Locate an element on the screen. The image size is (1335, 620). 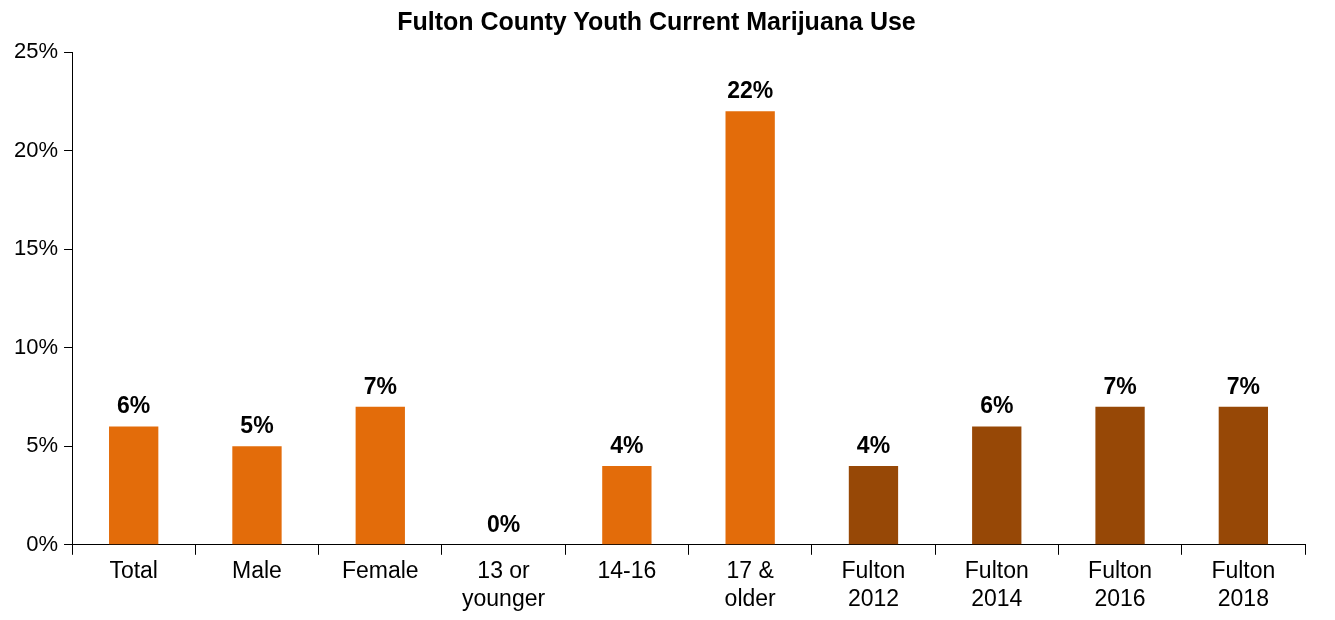
x-tick-label: Fulton 2018 is located at coordinates (1243, 583).